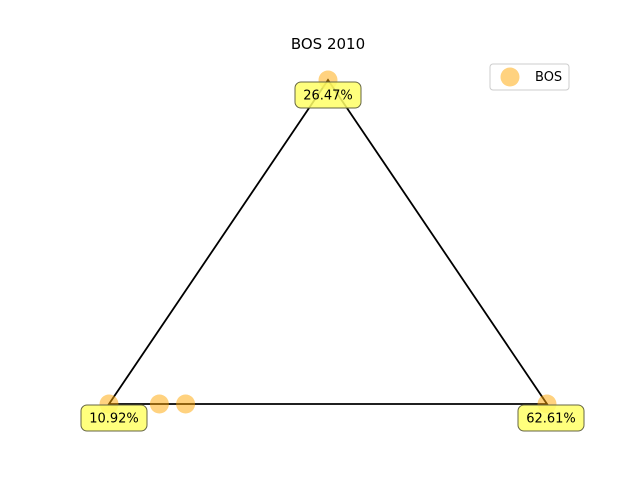 This screenshot has height=480, width=640. What do you see at coordinates (548, 77) in the screenshot?
I see `legend-label: BOS` at bounding box center [548, 77].